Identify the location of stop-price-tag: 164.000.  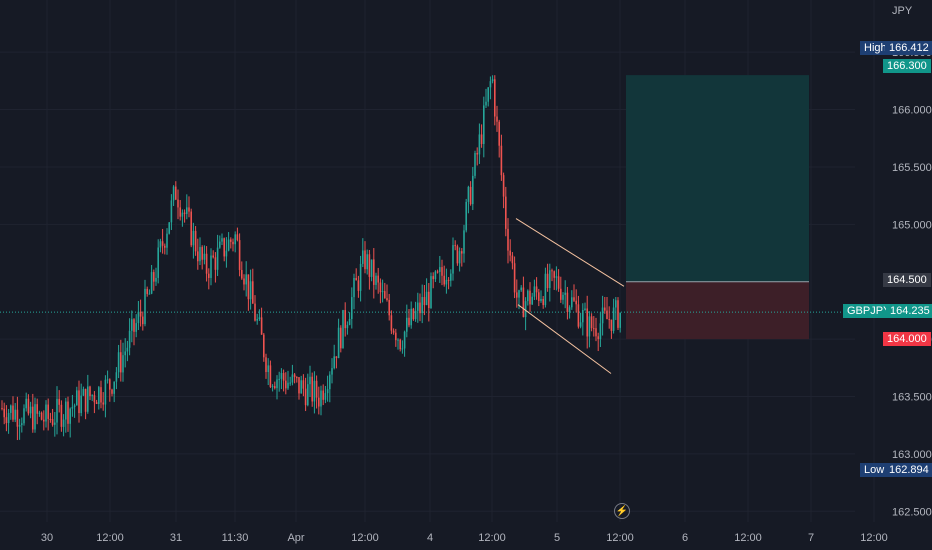
(907, 339).